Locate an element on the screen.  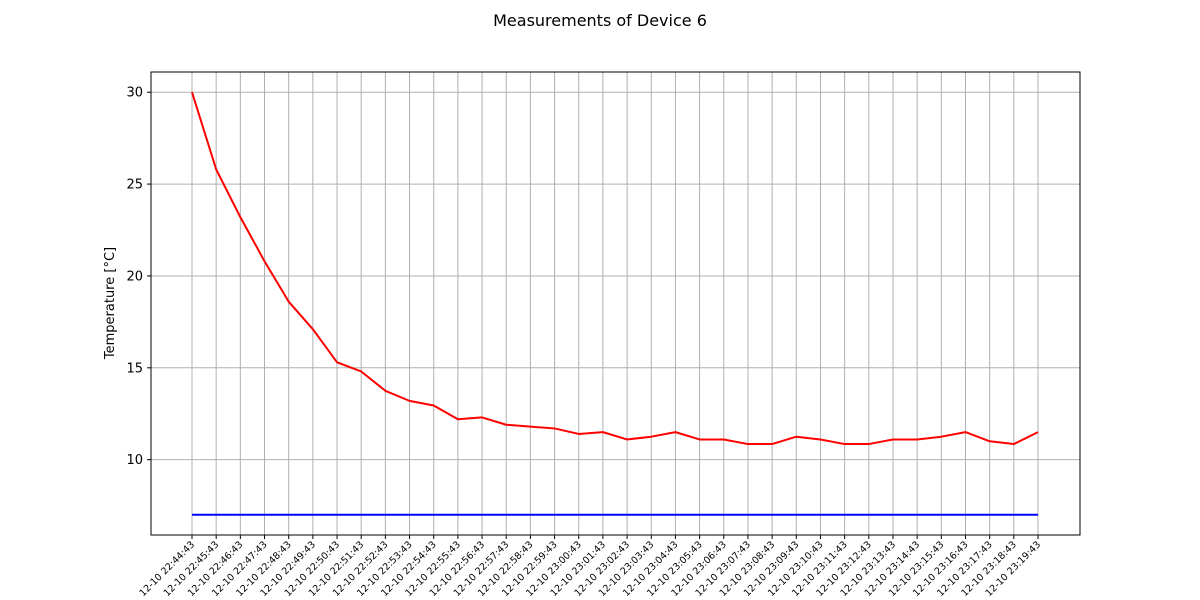
y-axis-label: Temperature [°C] is located at coordinates (110, 303).